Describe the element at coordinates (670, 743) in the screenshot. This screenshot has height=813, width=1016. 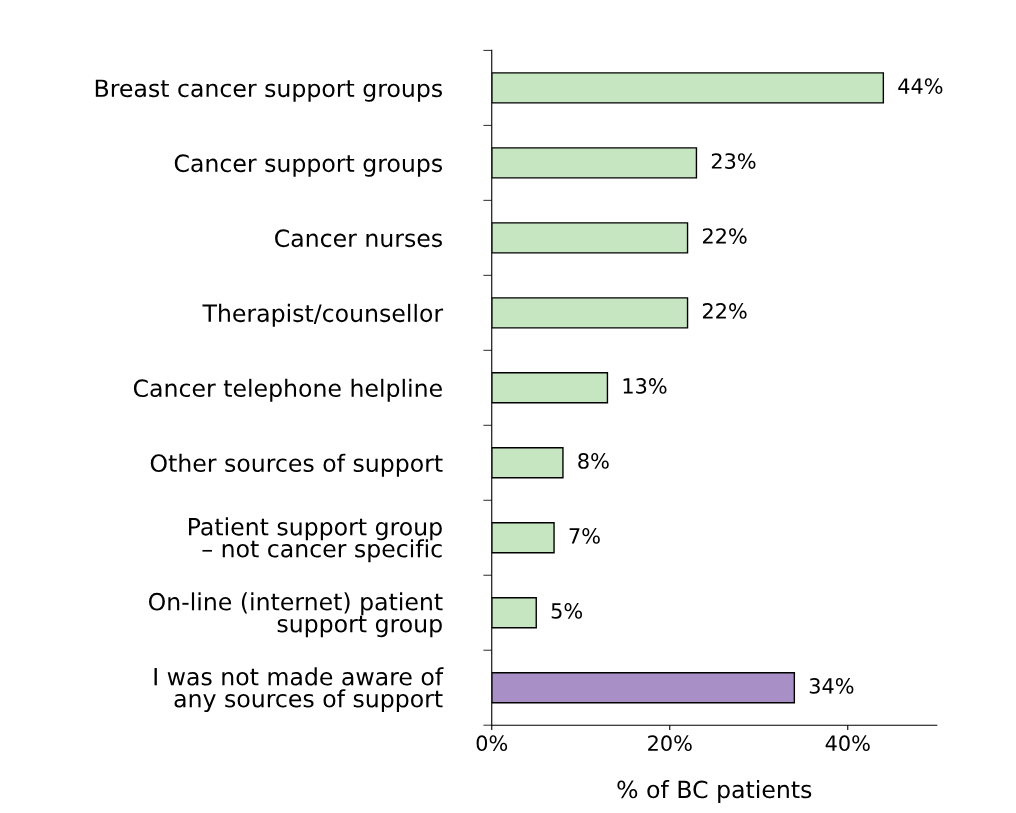
I see `x-tick-label: 20%` at that location.